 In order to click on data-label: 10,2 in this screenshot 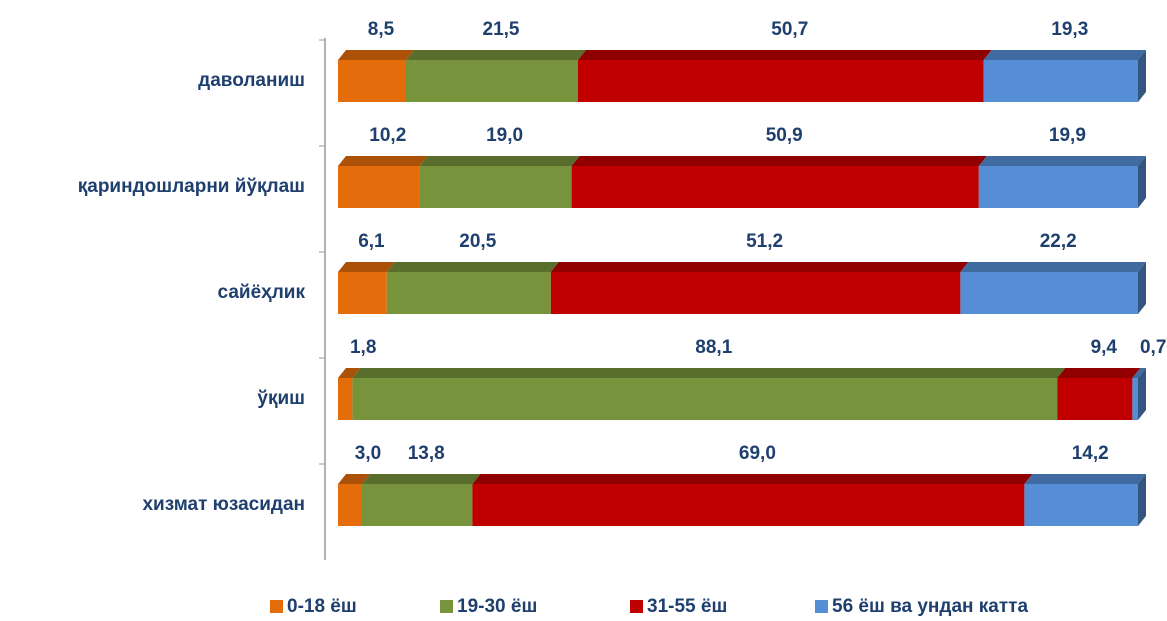, I will do `click(387, 135)`.